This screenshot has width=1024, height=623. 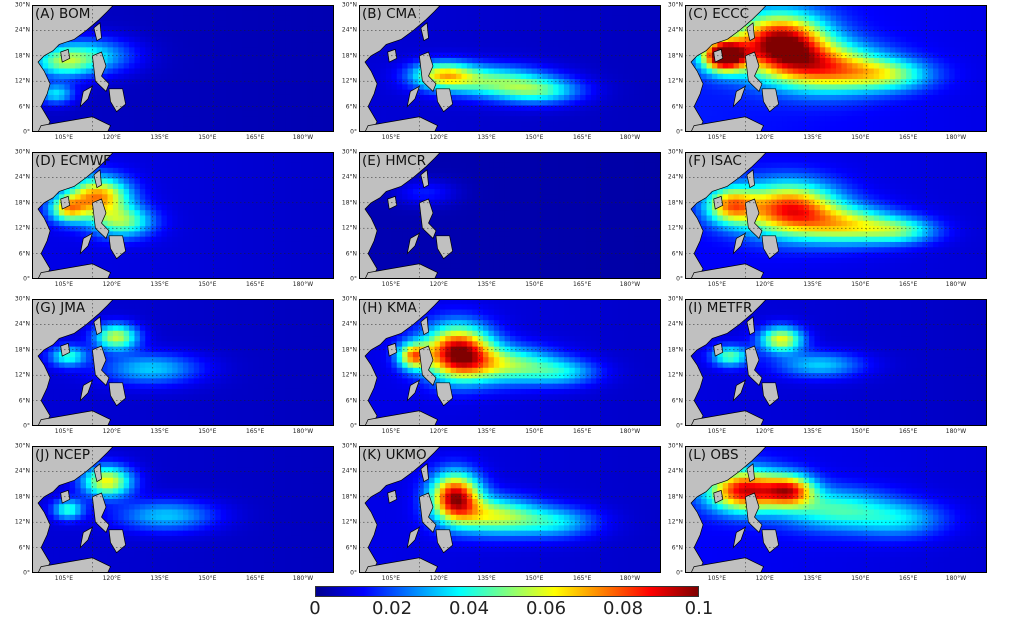 I want to click on map-panel: (C) ECCC, so click(x=836, y=68).